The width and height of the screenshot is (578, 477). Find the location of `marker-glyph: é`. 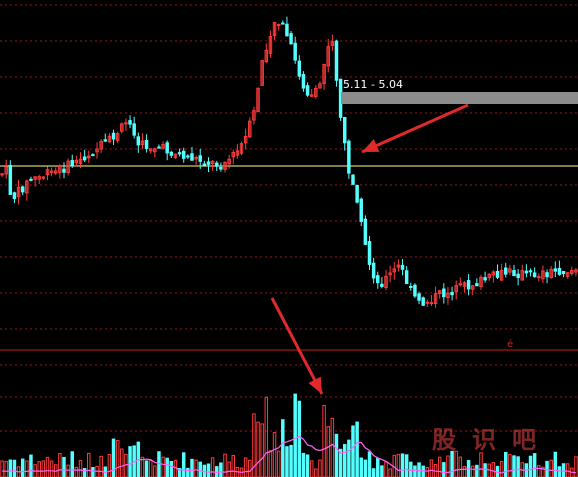

marker-glyph: é is located at coordinates (510, 344).